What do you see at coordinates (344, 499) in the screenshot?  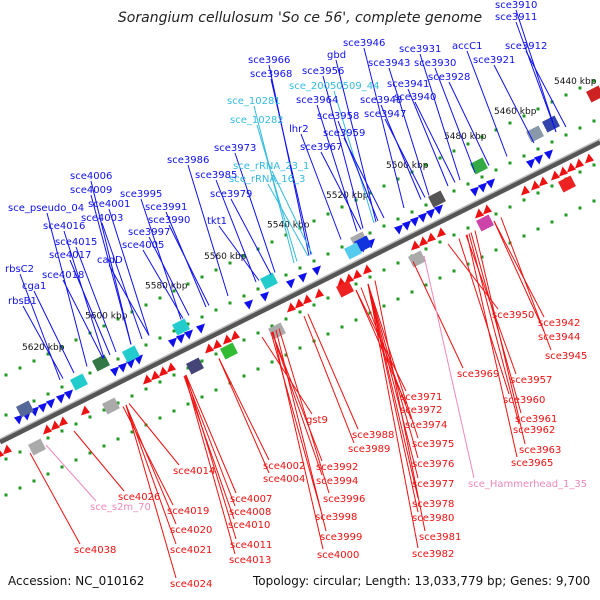 I see `gene-label-bottom: sce3996` at bounding box center [344, 499].